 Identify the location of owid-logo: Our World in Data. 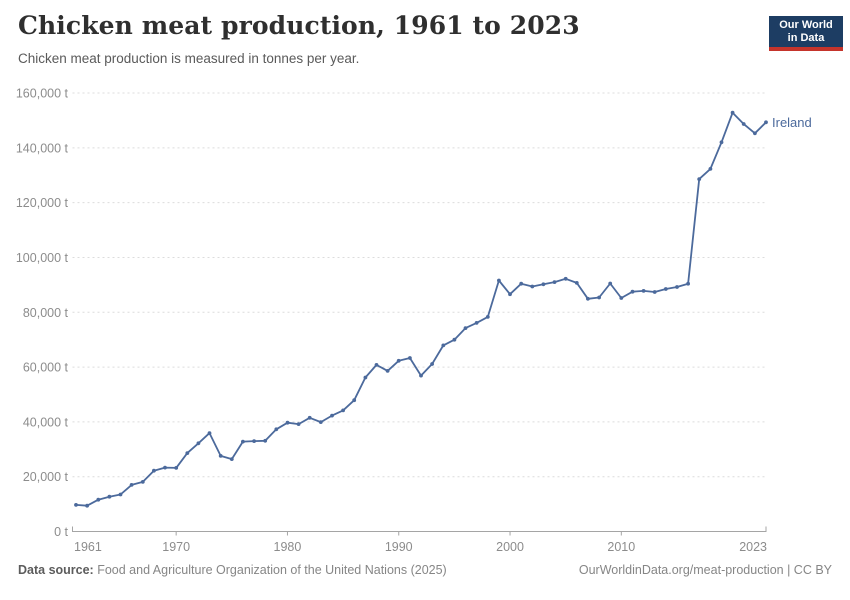
(806, 33).